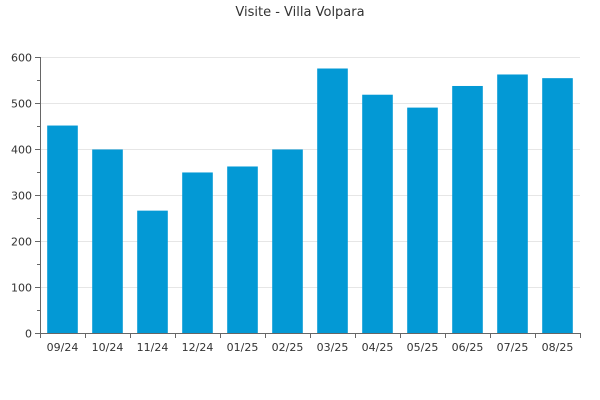  What do you see at coordinates (28, 334) in the screenshot?
I see `y-tick-label: 0` at bounding box center [28, 334].